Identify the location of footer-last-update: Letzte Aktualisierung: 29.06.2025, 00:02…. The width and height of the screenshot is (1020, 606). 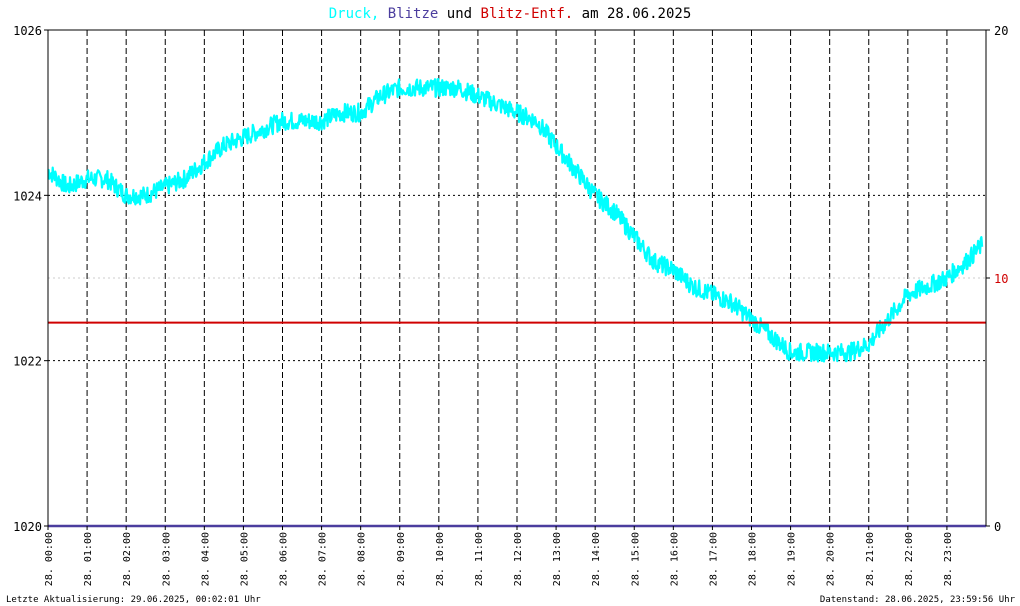
(133, 600).